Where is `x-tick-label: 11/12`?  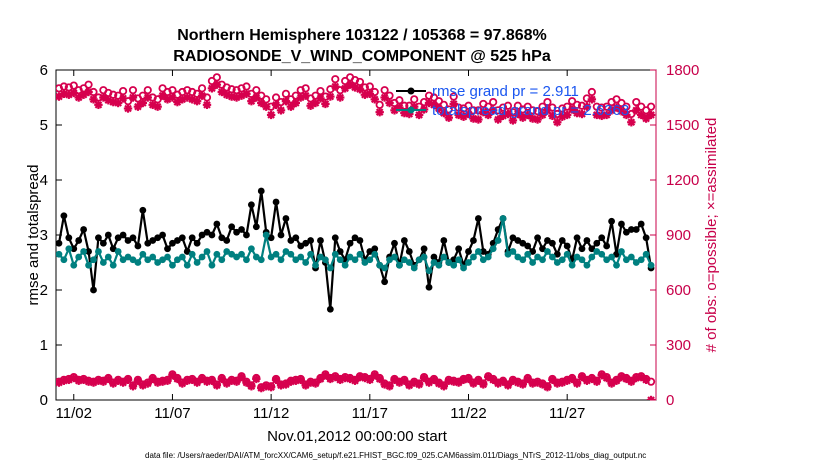
x-tick-label: 11/12 is located at coordinates (271, 413).